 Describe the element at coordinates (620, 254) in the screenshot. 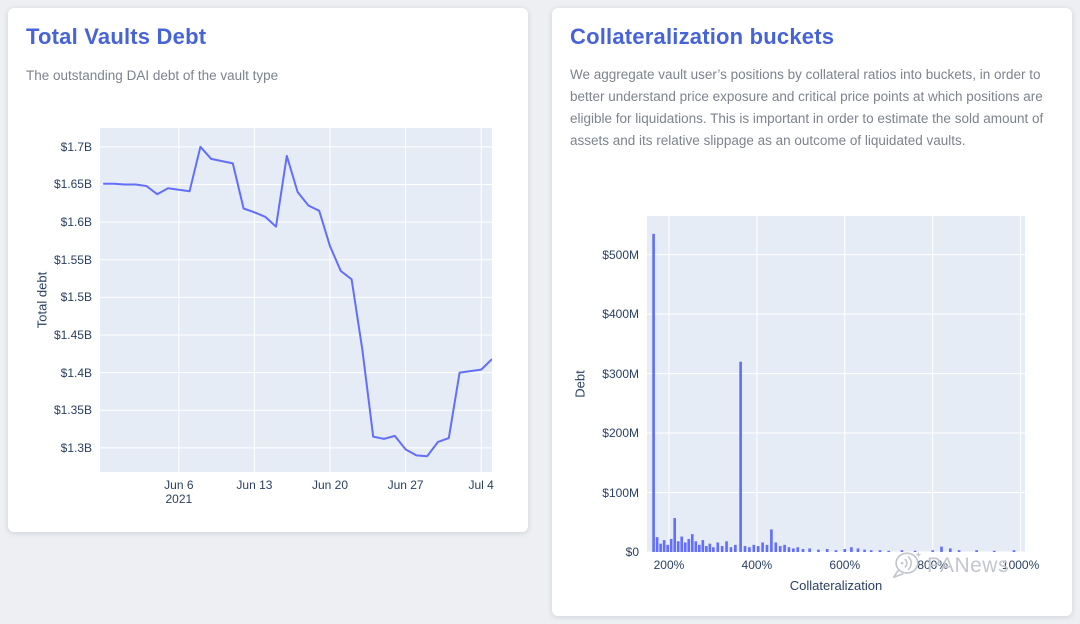

I see `y-tick-label: $500M` at that location.